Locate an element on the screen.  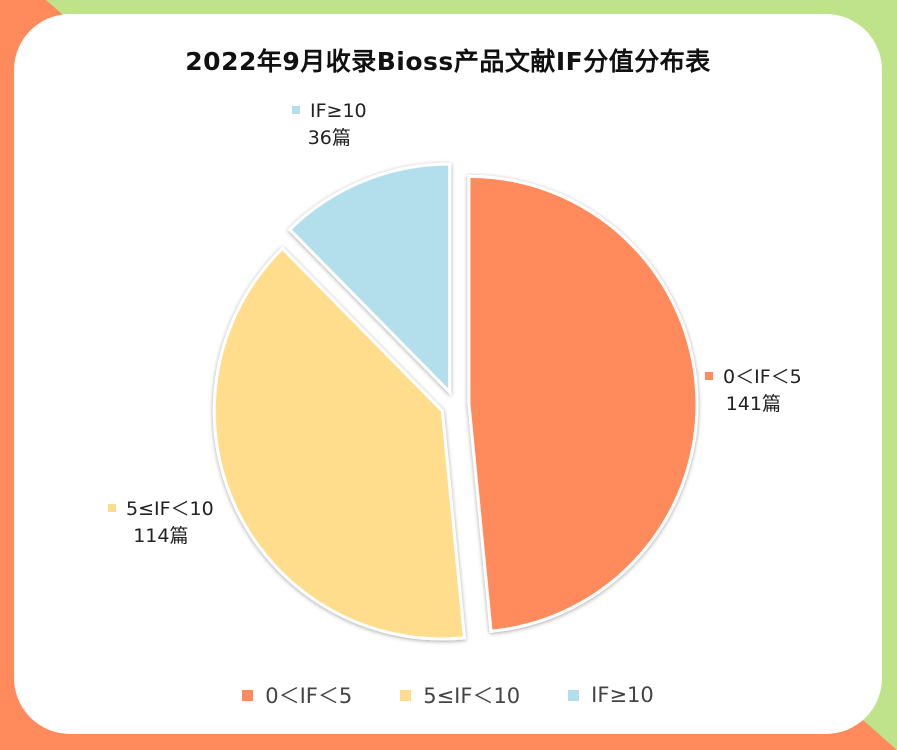
data-label-0-swatch is located at coordinates (709, 376).